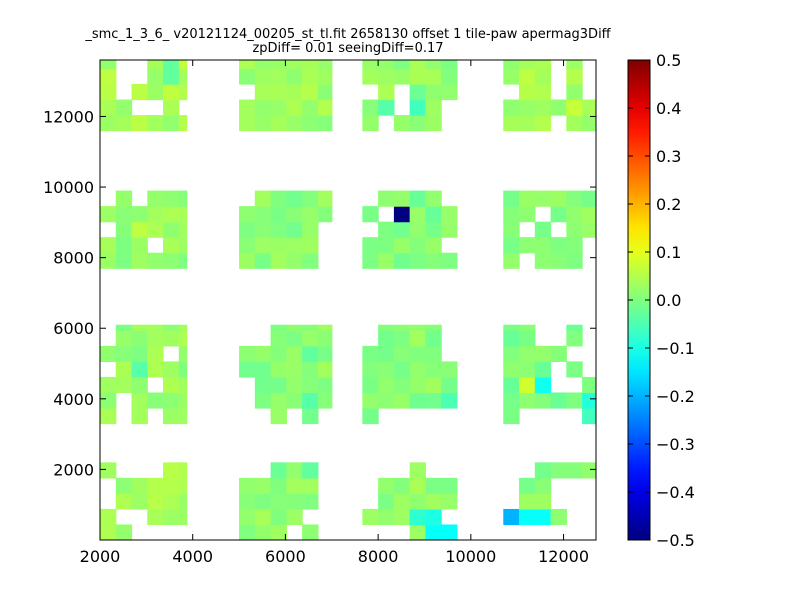  I want to click on x-tick-label: 4000, so click(192, 556).